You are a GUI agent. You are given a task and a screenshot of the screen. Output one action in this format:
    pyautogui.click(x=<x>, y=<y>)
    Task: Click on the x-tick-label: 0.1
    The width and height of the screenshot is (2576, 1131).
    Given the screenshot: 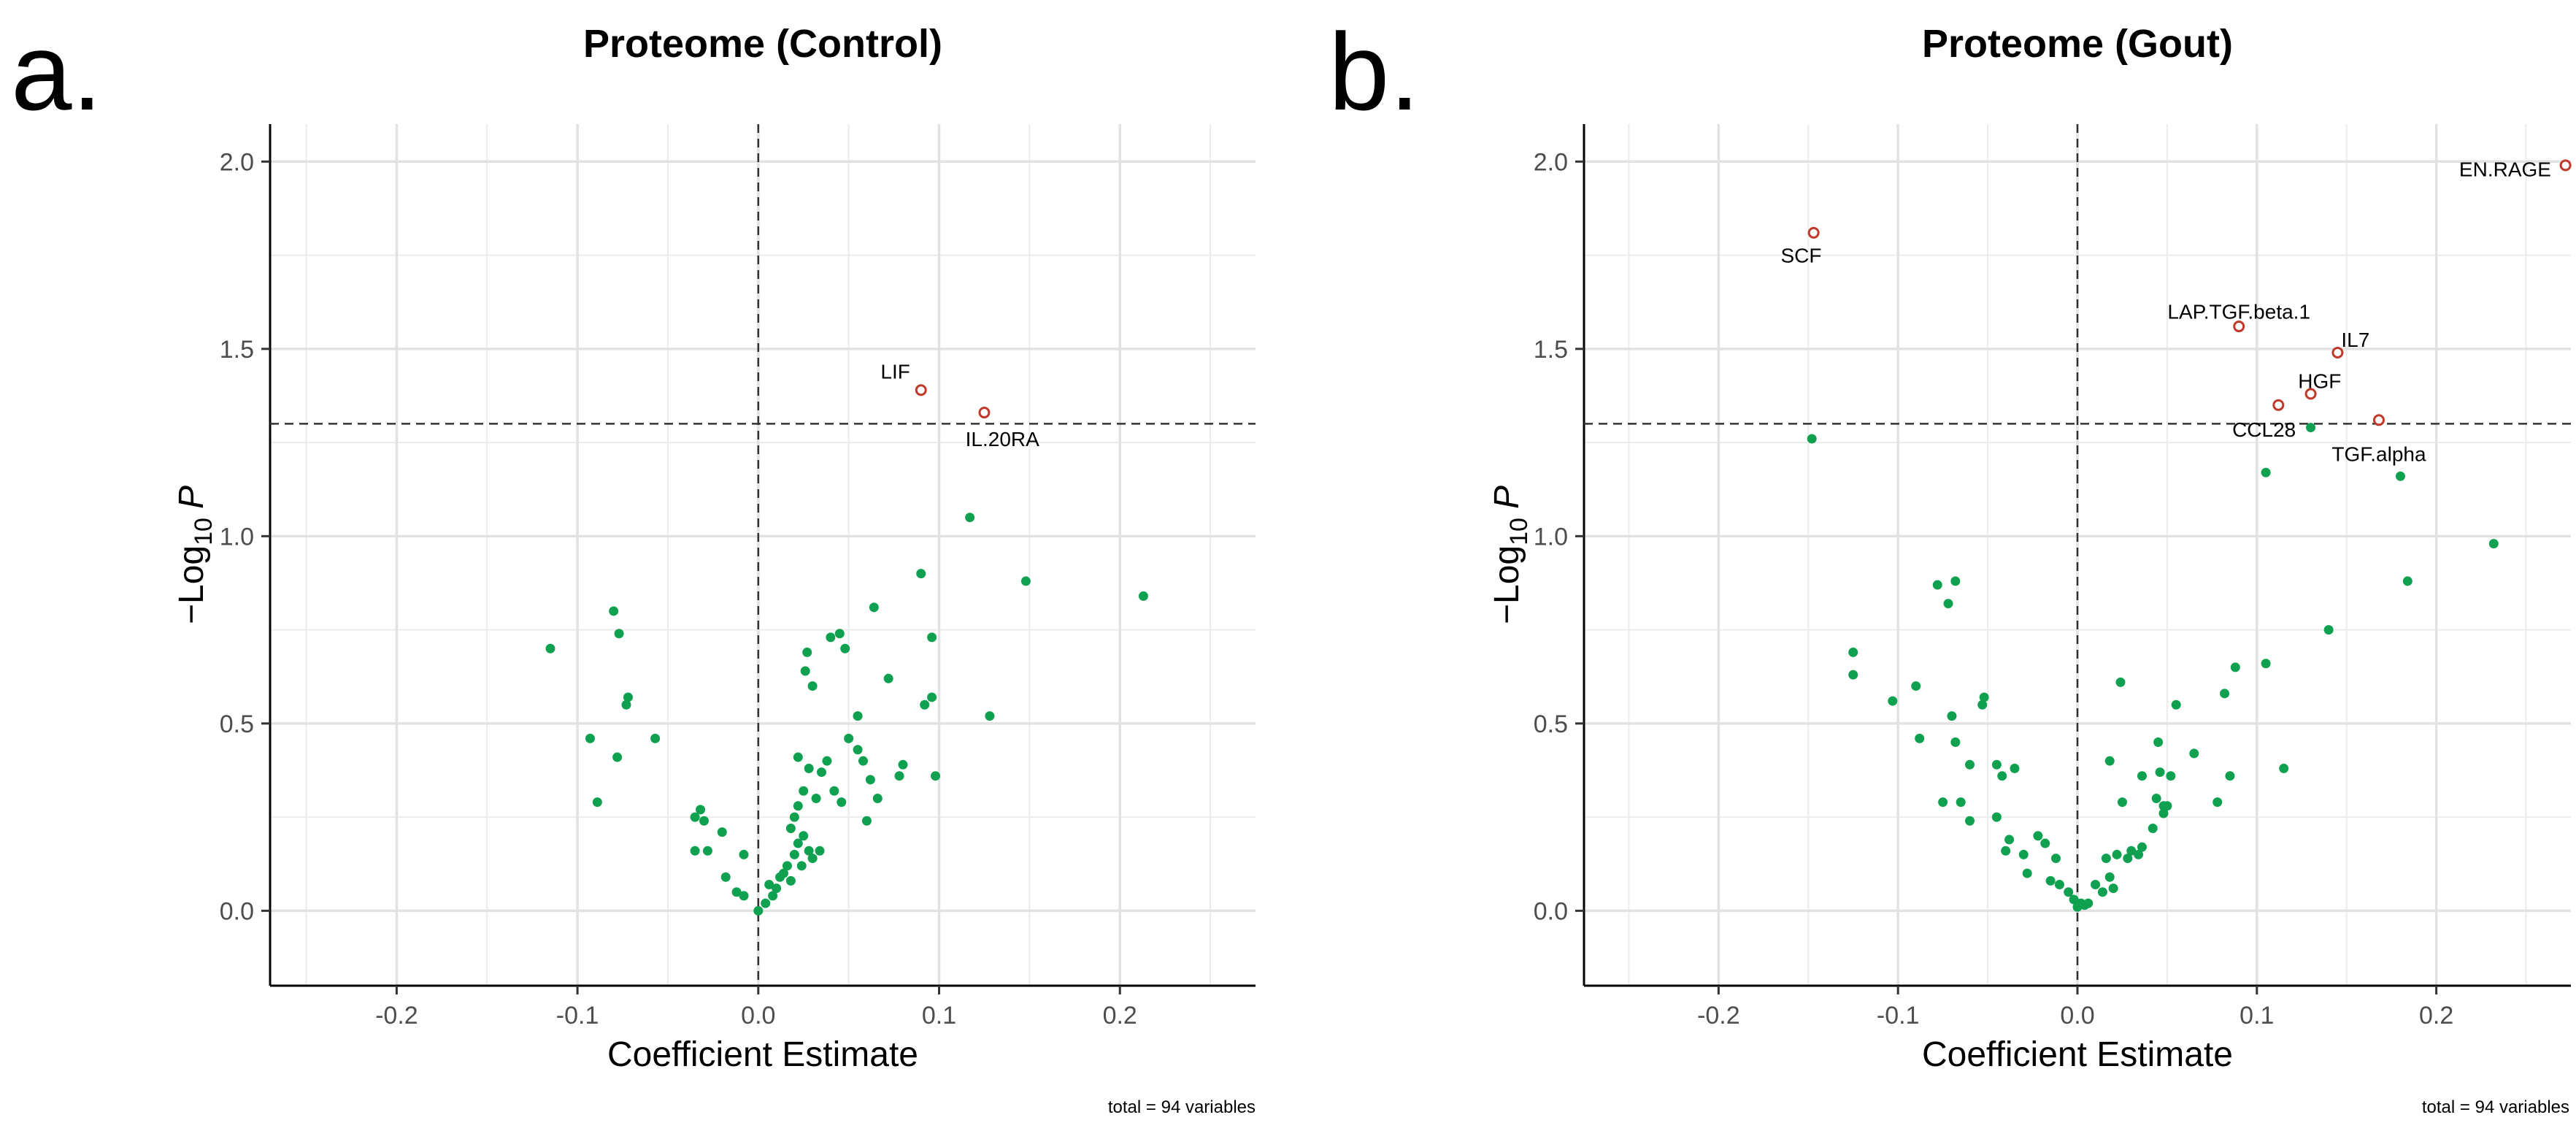 What is the action you would take?
    pyautogui.click(x=2256, y=1016)
    